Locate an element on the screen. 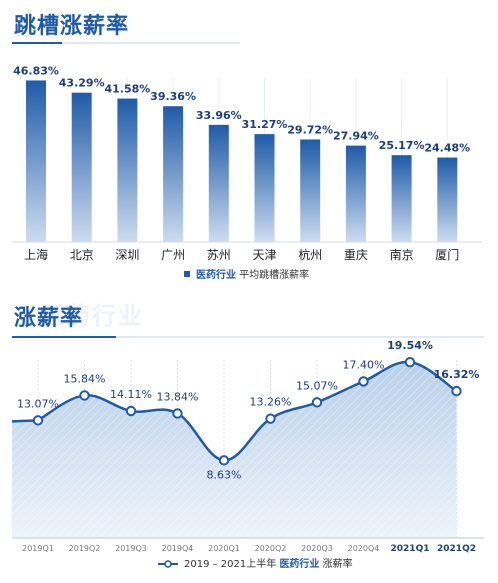 The width and height of the screenshot is (498, 583). bar-value-label: 25.17% is located at coordinates (402, 145).